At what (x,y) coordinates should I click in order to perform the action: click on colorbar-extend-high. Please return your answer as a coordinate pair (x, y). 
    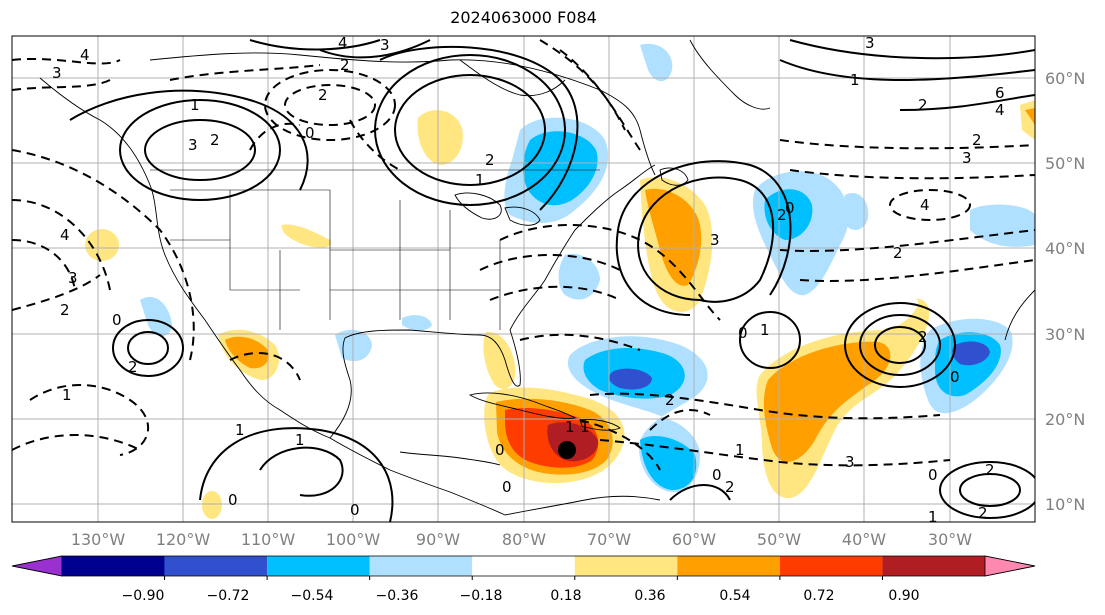
    Looking at the image, I should click on (1010, 566).